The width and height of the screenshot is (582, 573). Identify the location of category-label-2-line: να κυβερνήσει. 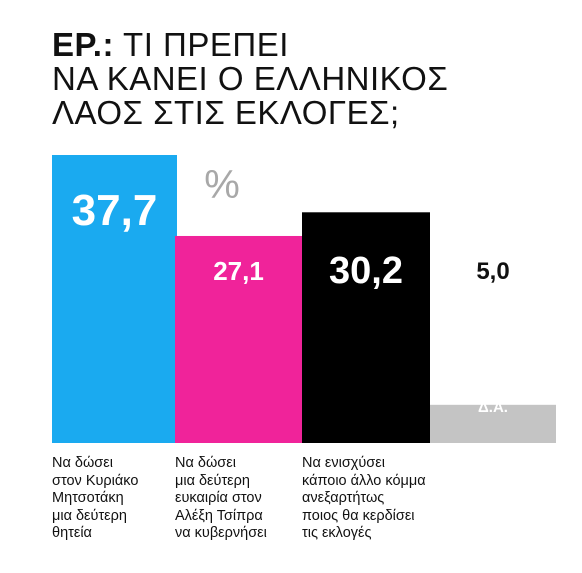
(221, 533).